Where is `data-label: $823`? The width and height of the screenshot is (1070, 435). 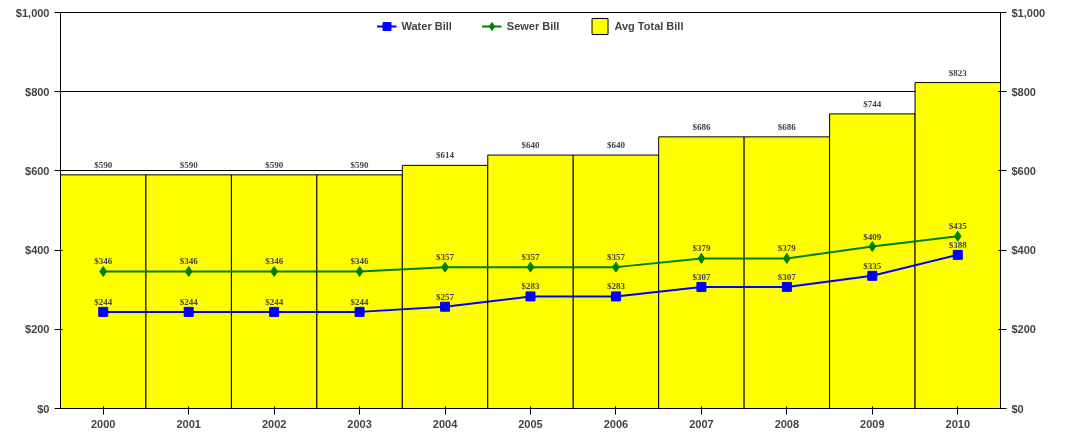 data-label: $823 is located at coordinates (958, 72).